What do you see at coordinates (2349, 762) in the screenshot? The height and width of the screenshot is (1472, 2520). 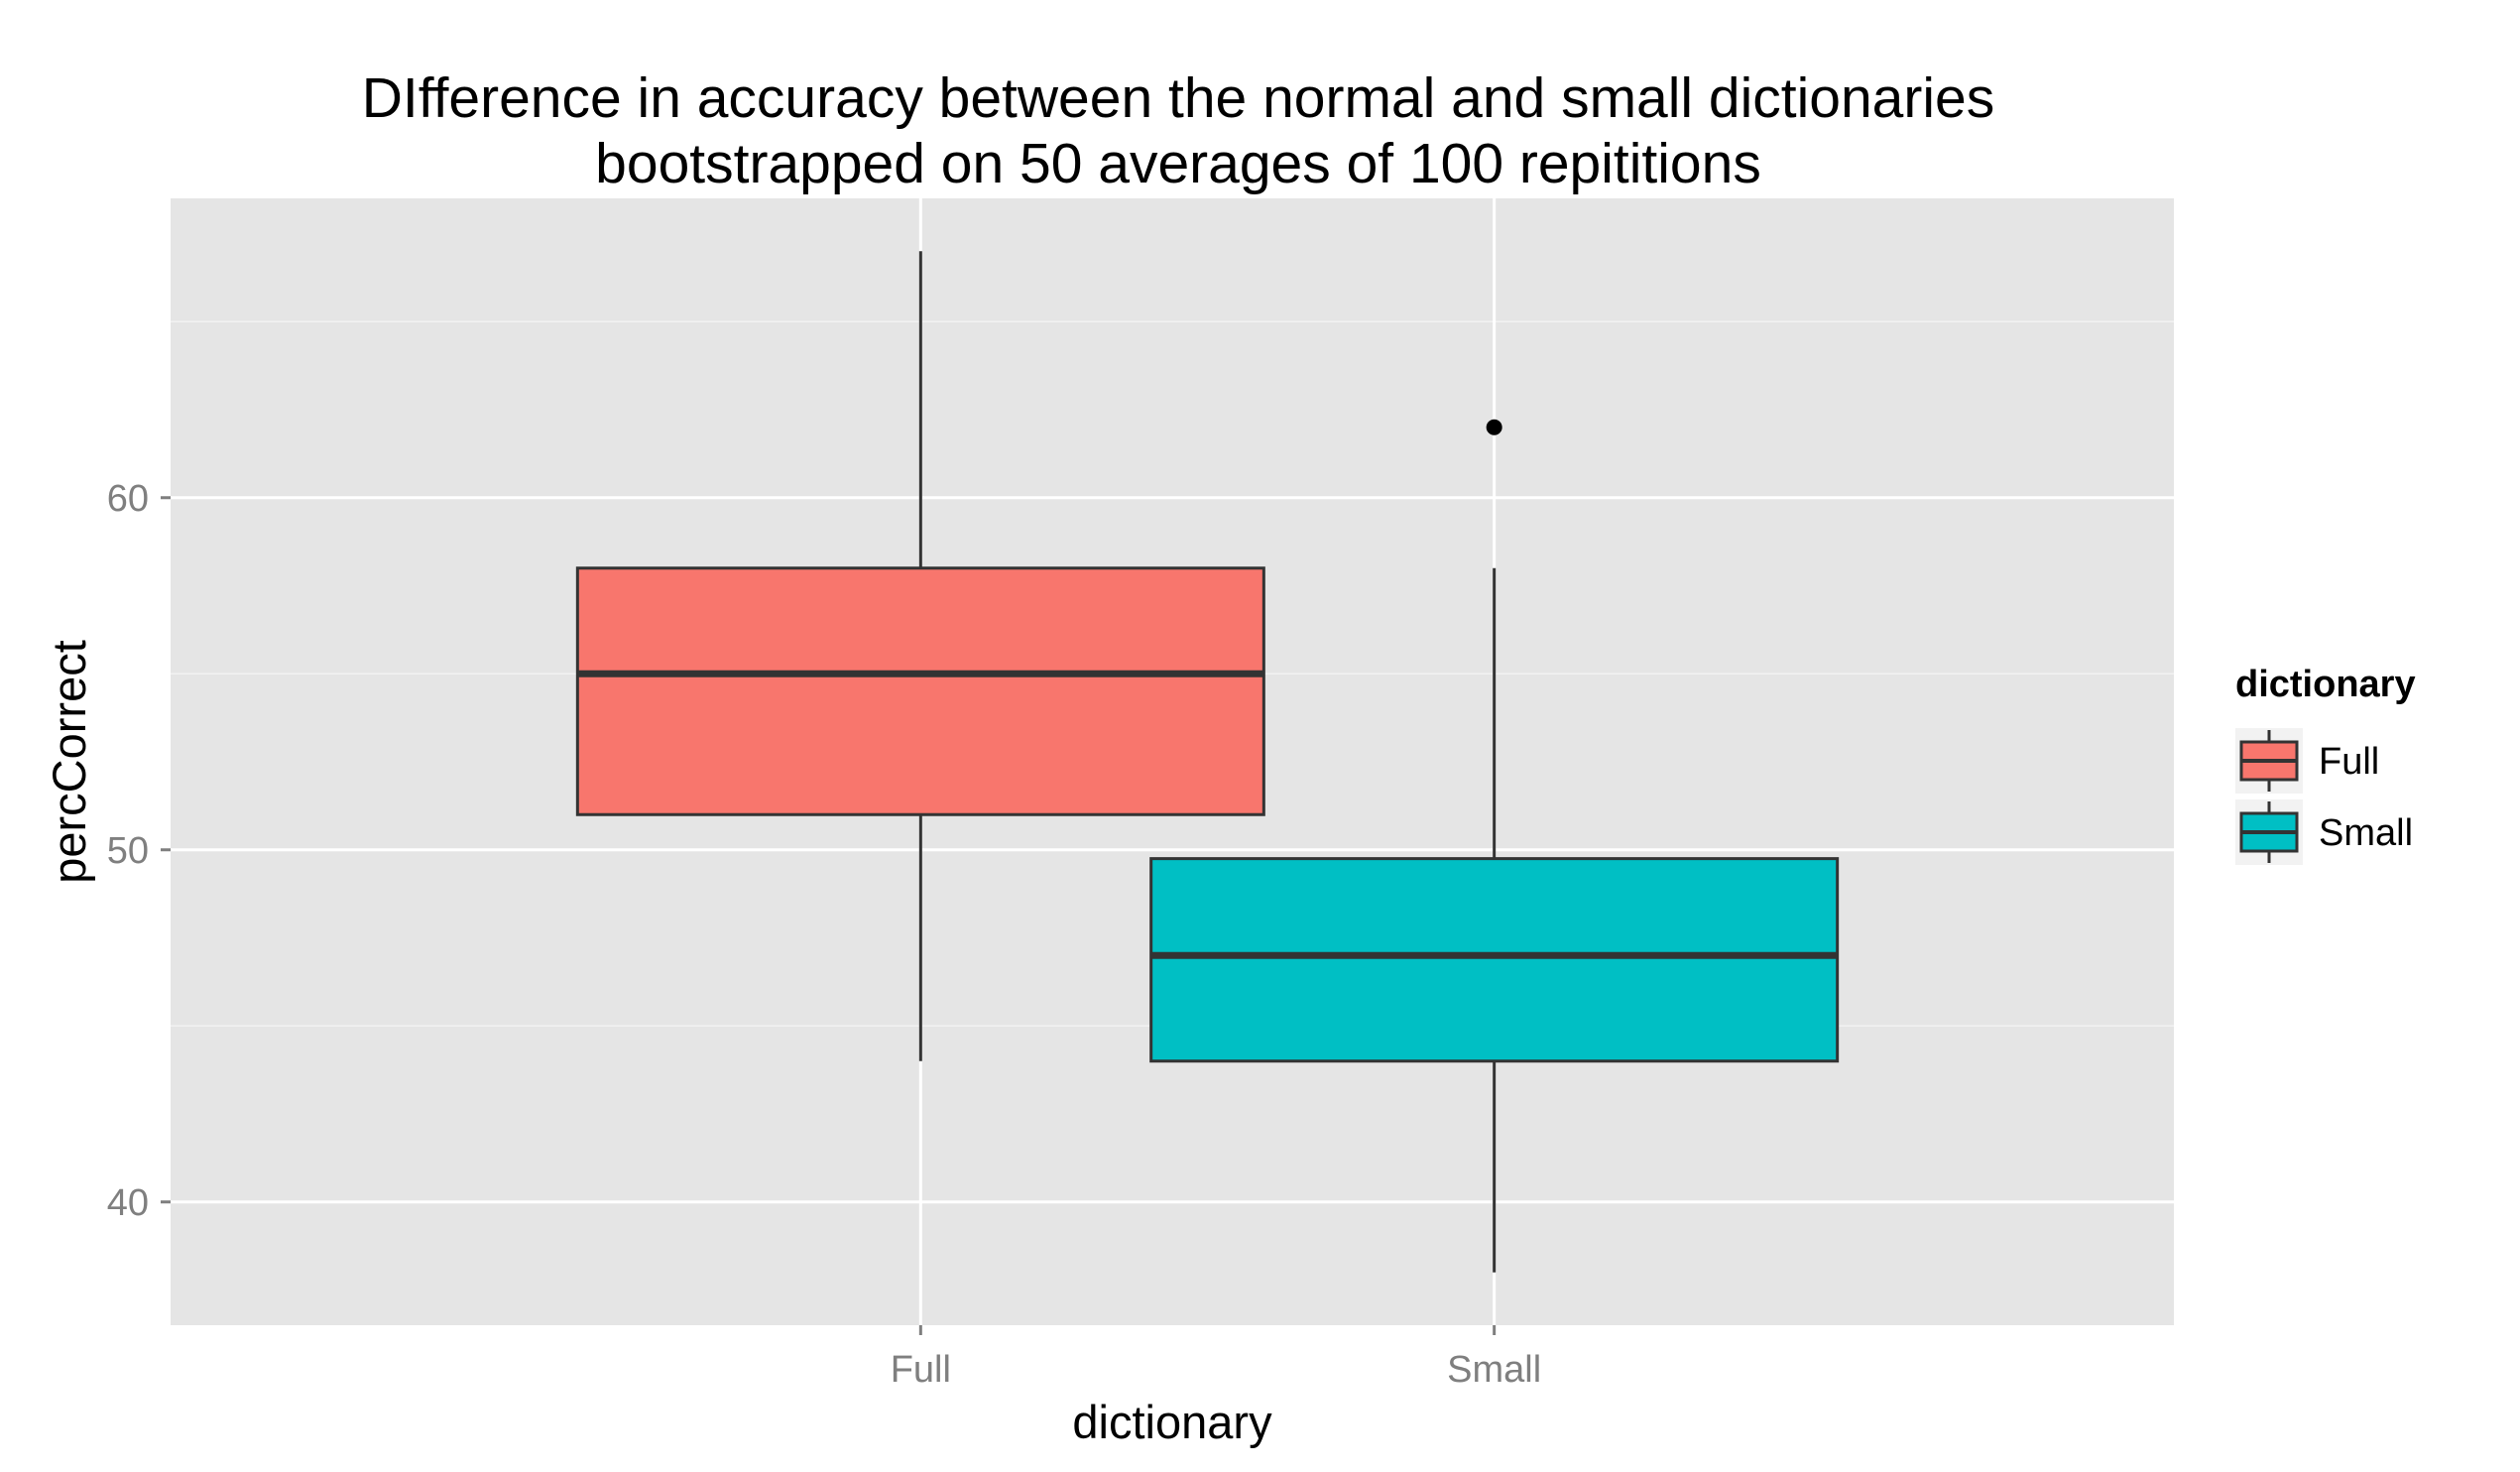 I see `legend-label: Full` at bounding box center [2349, 762].